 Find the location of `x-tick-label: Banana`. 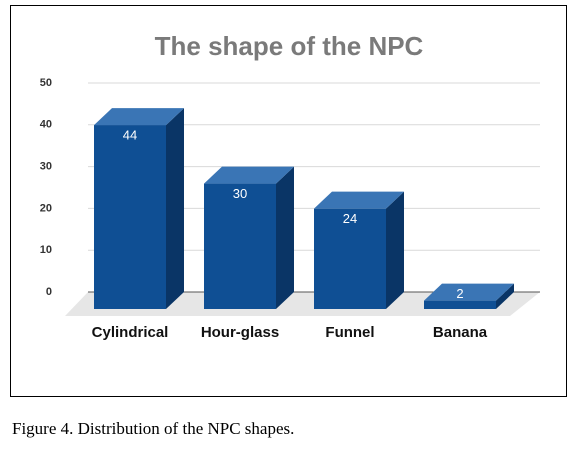

x-tick-label: Banana is located at coordinates (460, 332).